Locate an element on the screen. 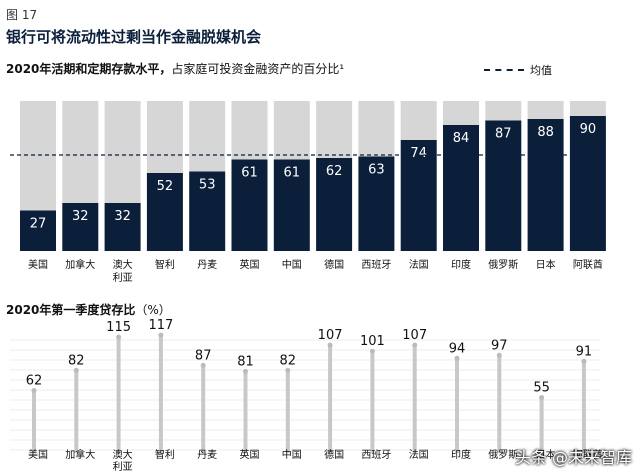 Image resolution: width=640 pixels, height=474 pixels. bar-value-label: 32 is located at coordinates (80, 216).